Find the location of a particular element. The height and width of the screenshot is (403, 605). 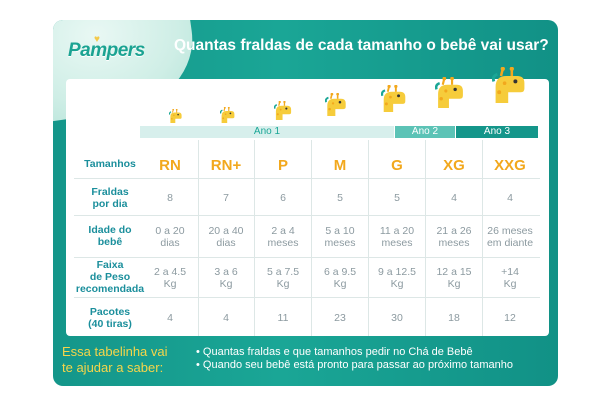

footer-lead: Essa tabelinha vai te ajudar a saber: is located at coordinates (115, 359).